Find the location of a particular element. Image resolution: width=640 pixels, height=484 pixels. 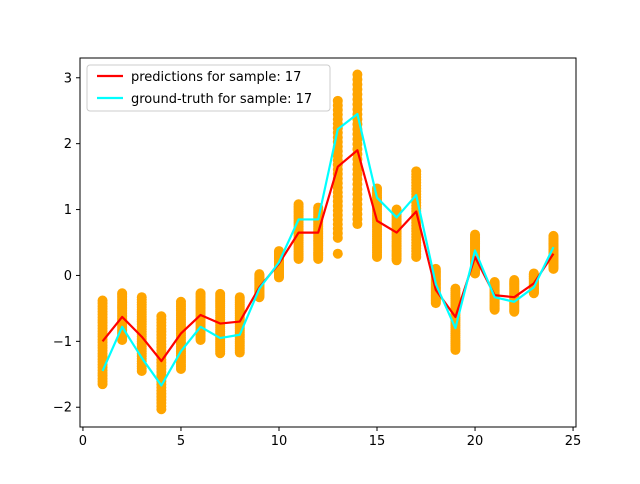

x-tick-label: 20 is located at coordinates (475, 441).